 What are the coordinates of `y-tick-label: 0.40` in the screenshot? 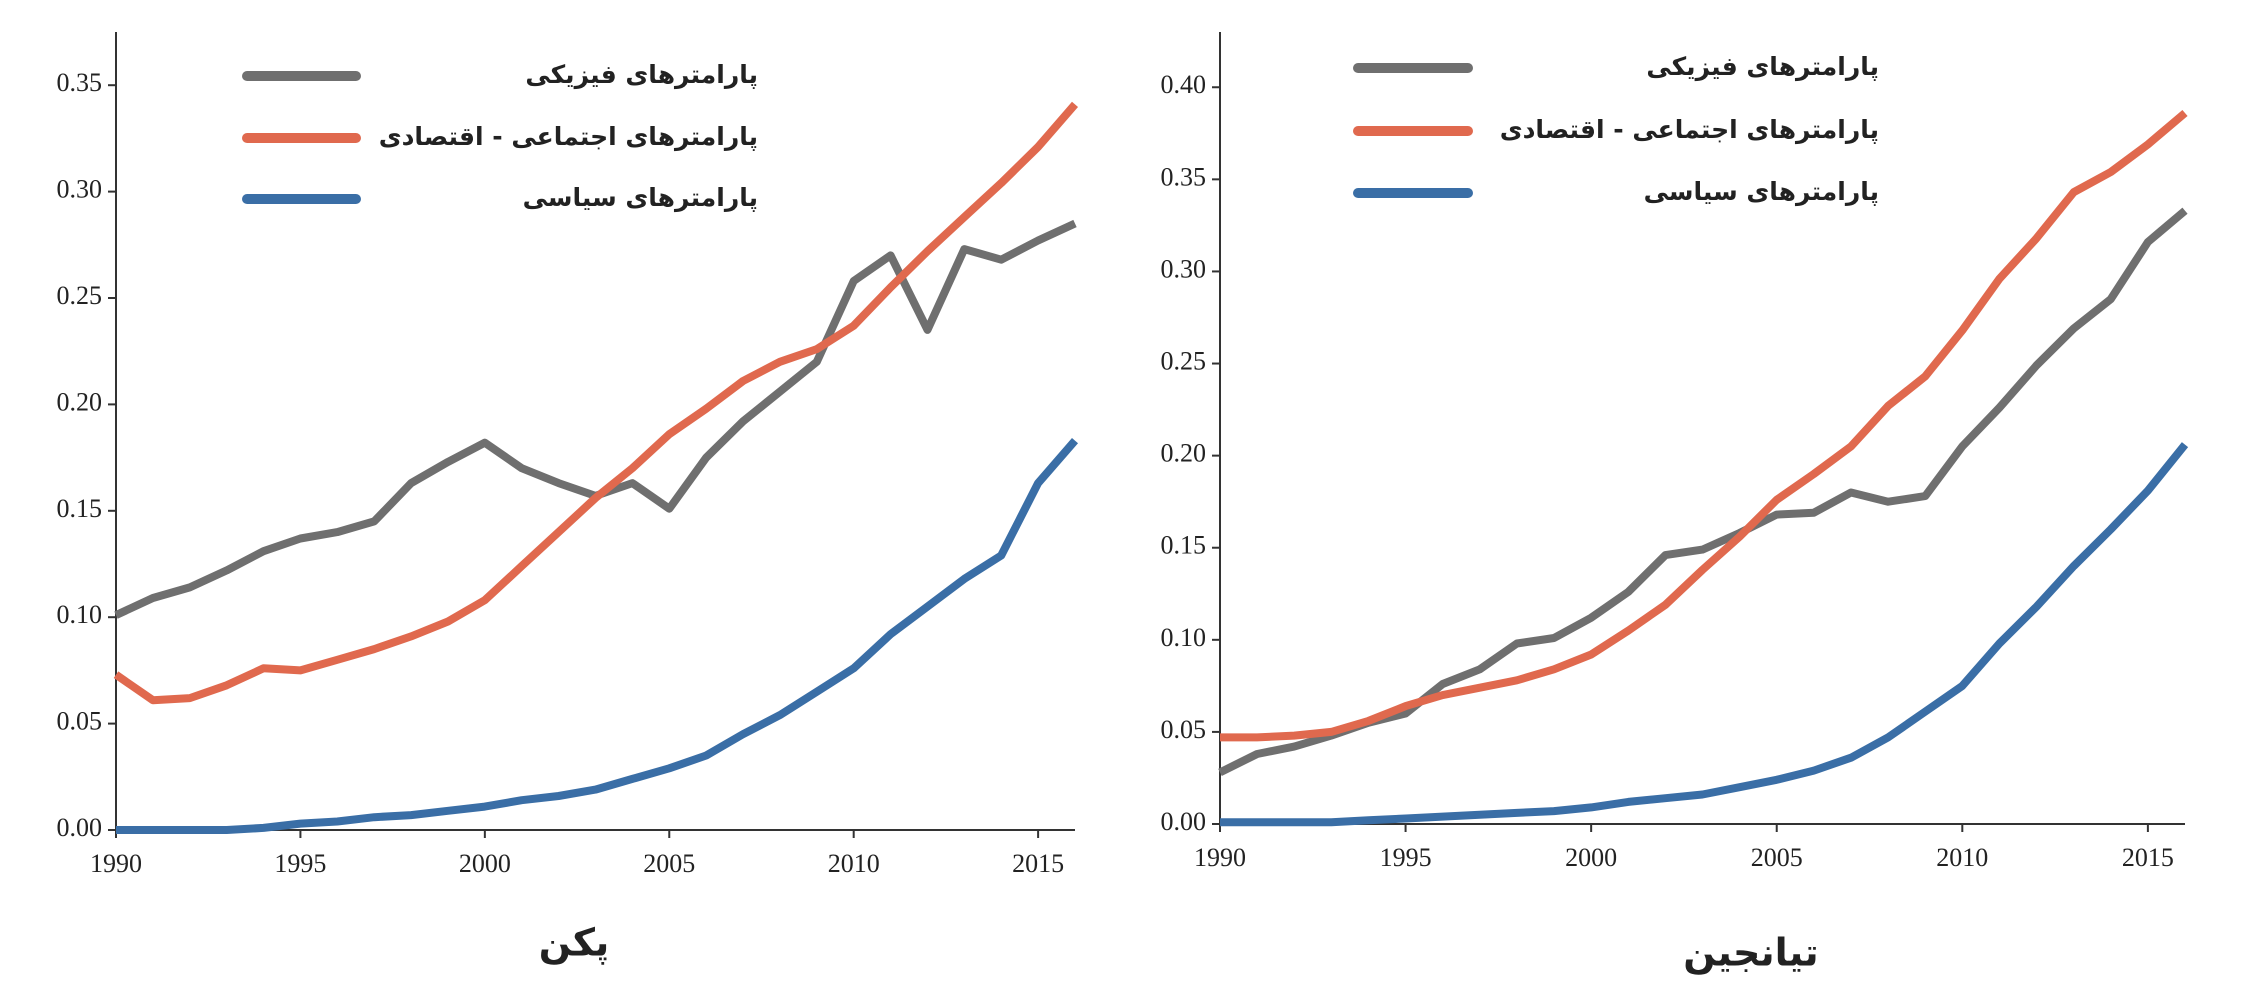 It's located at (1184, 84).